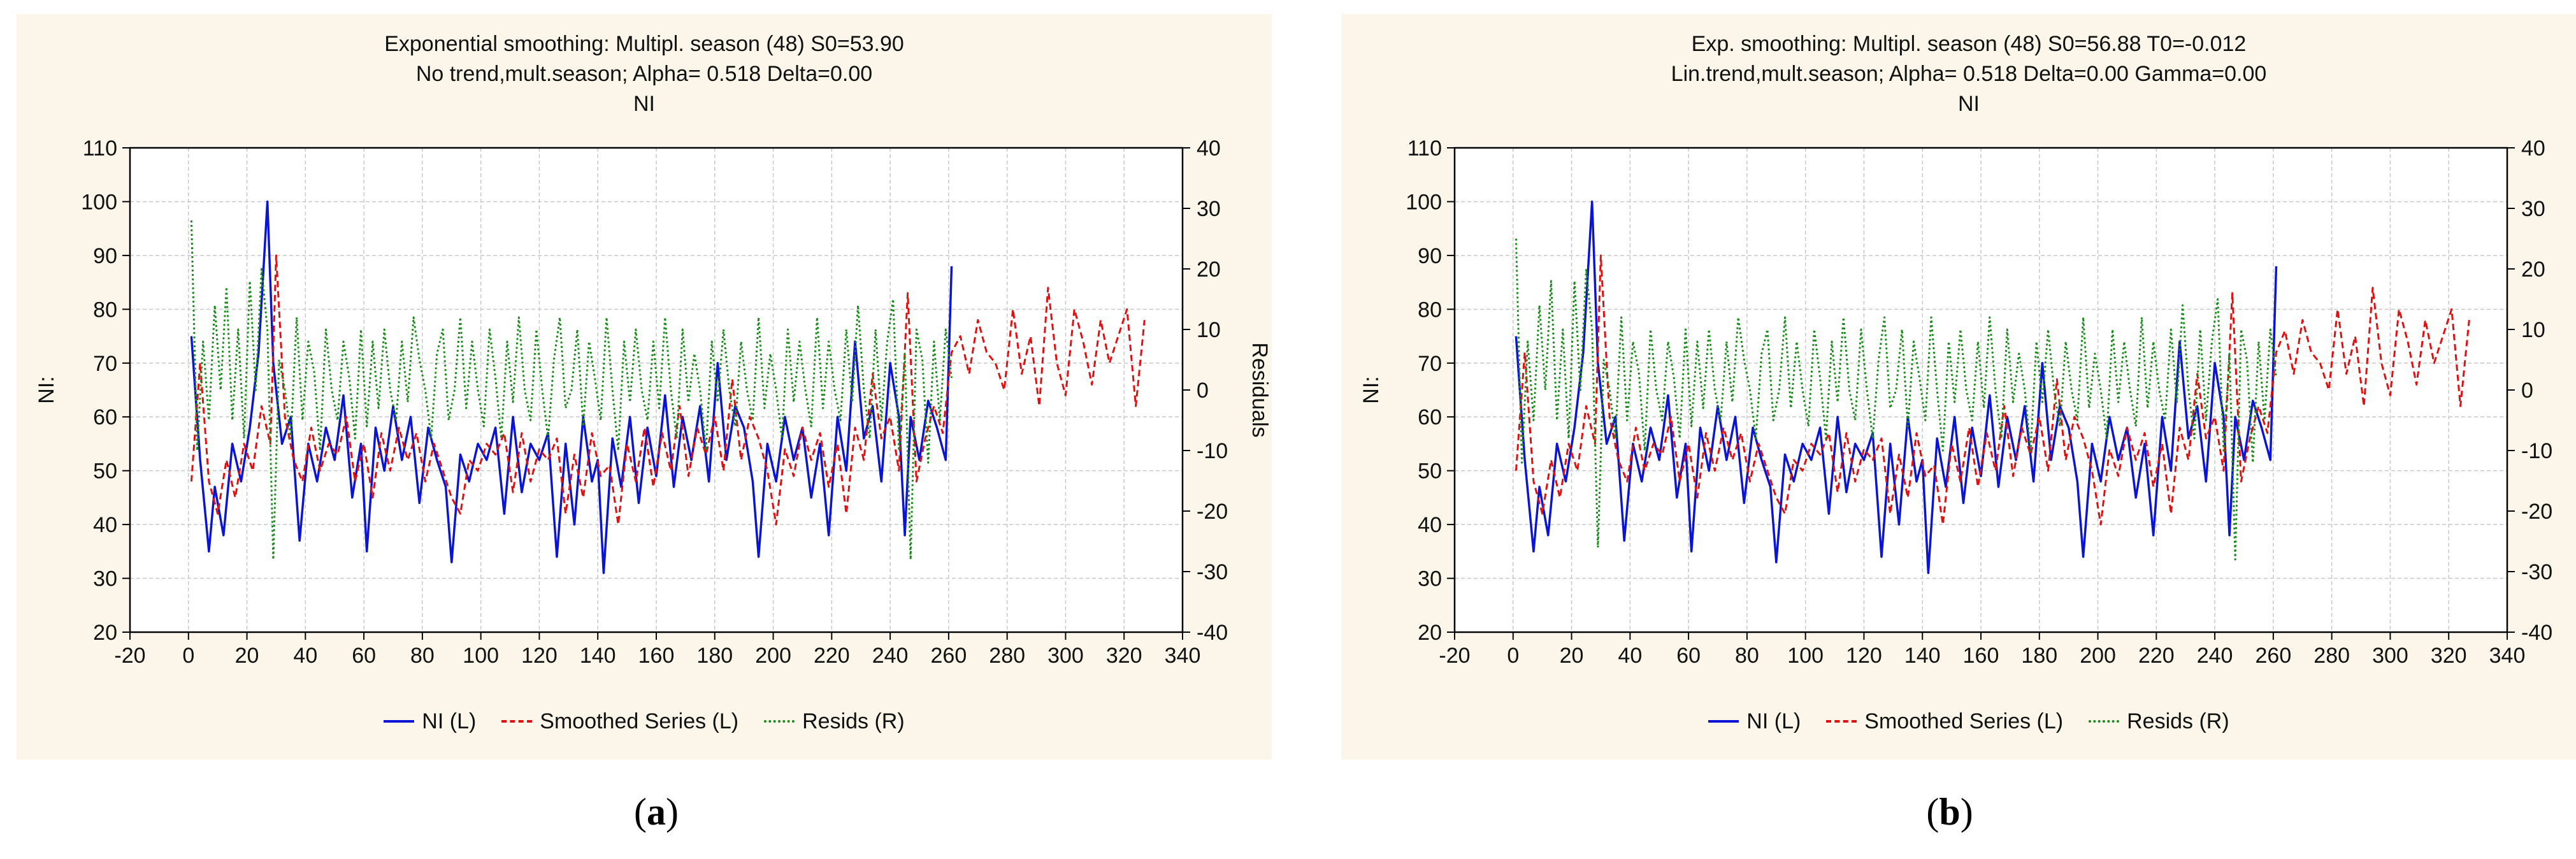  I want to click on x-tick-label: 160, so click(1981, 656).